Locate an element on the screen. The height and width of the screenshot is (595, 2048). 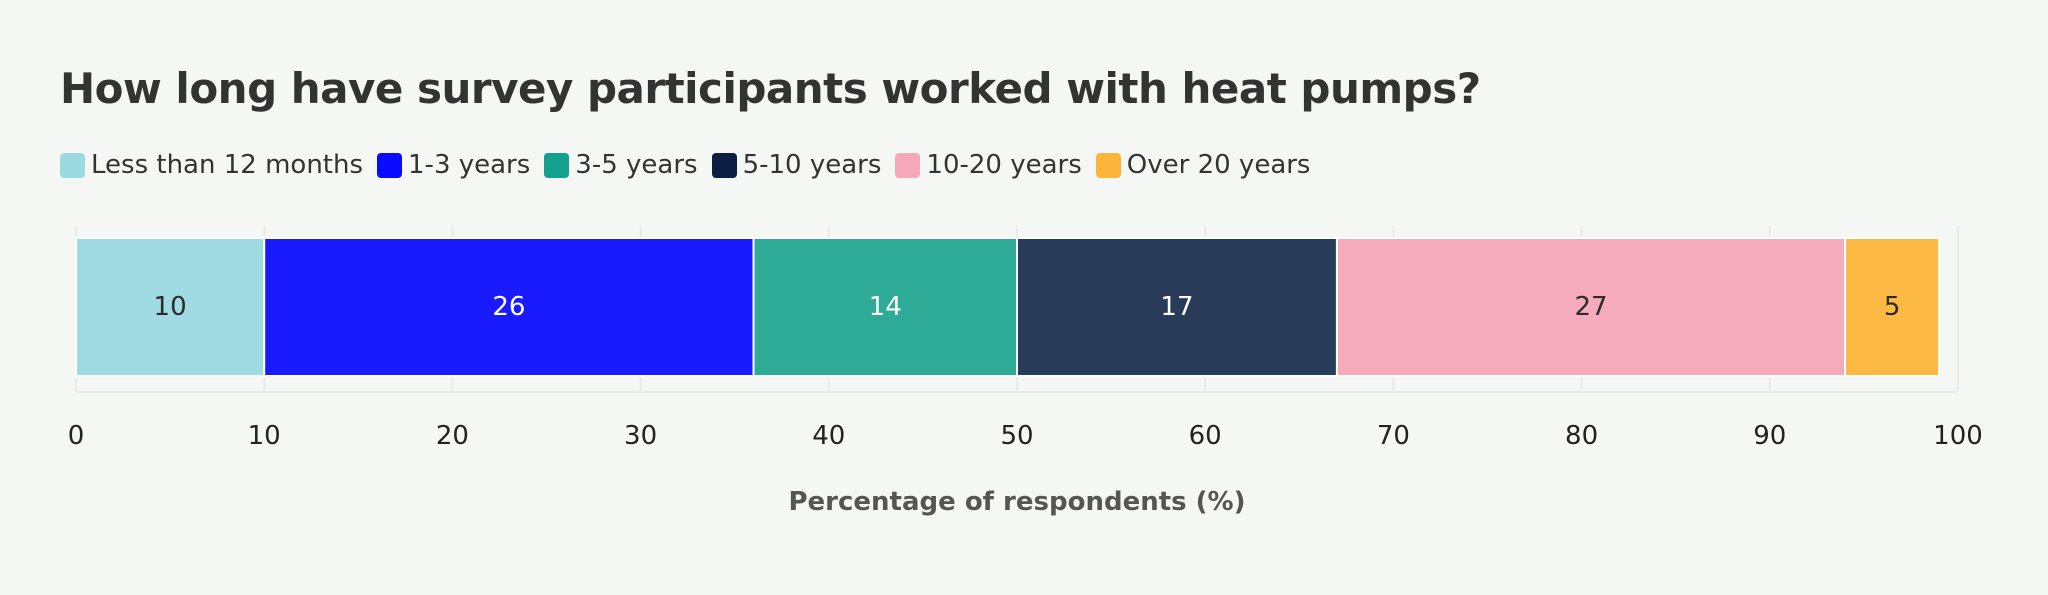
data-label: 27 is located at coordinates (1590, 307).